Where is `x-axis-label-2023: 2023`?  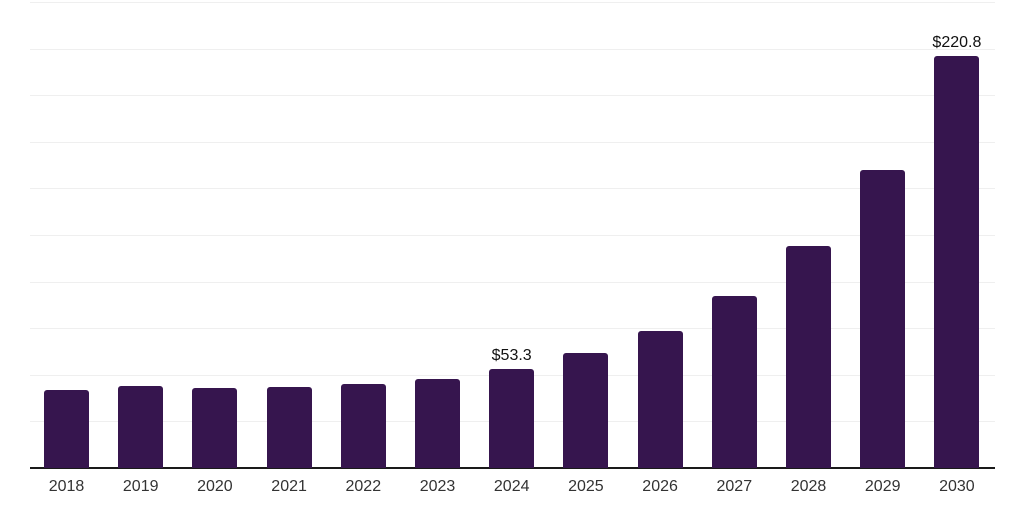 x-axis-label-2023: 2023 is located at coordinates (437, 486).